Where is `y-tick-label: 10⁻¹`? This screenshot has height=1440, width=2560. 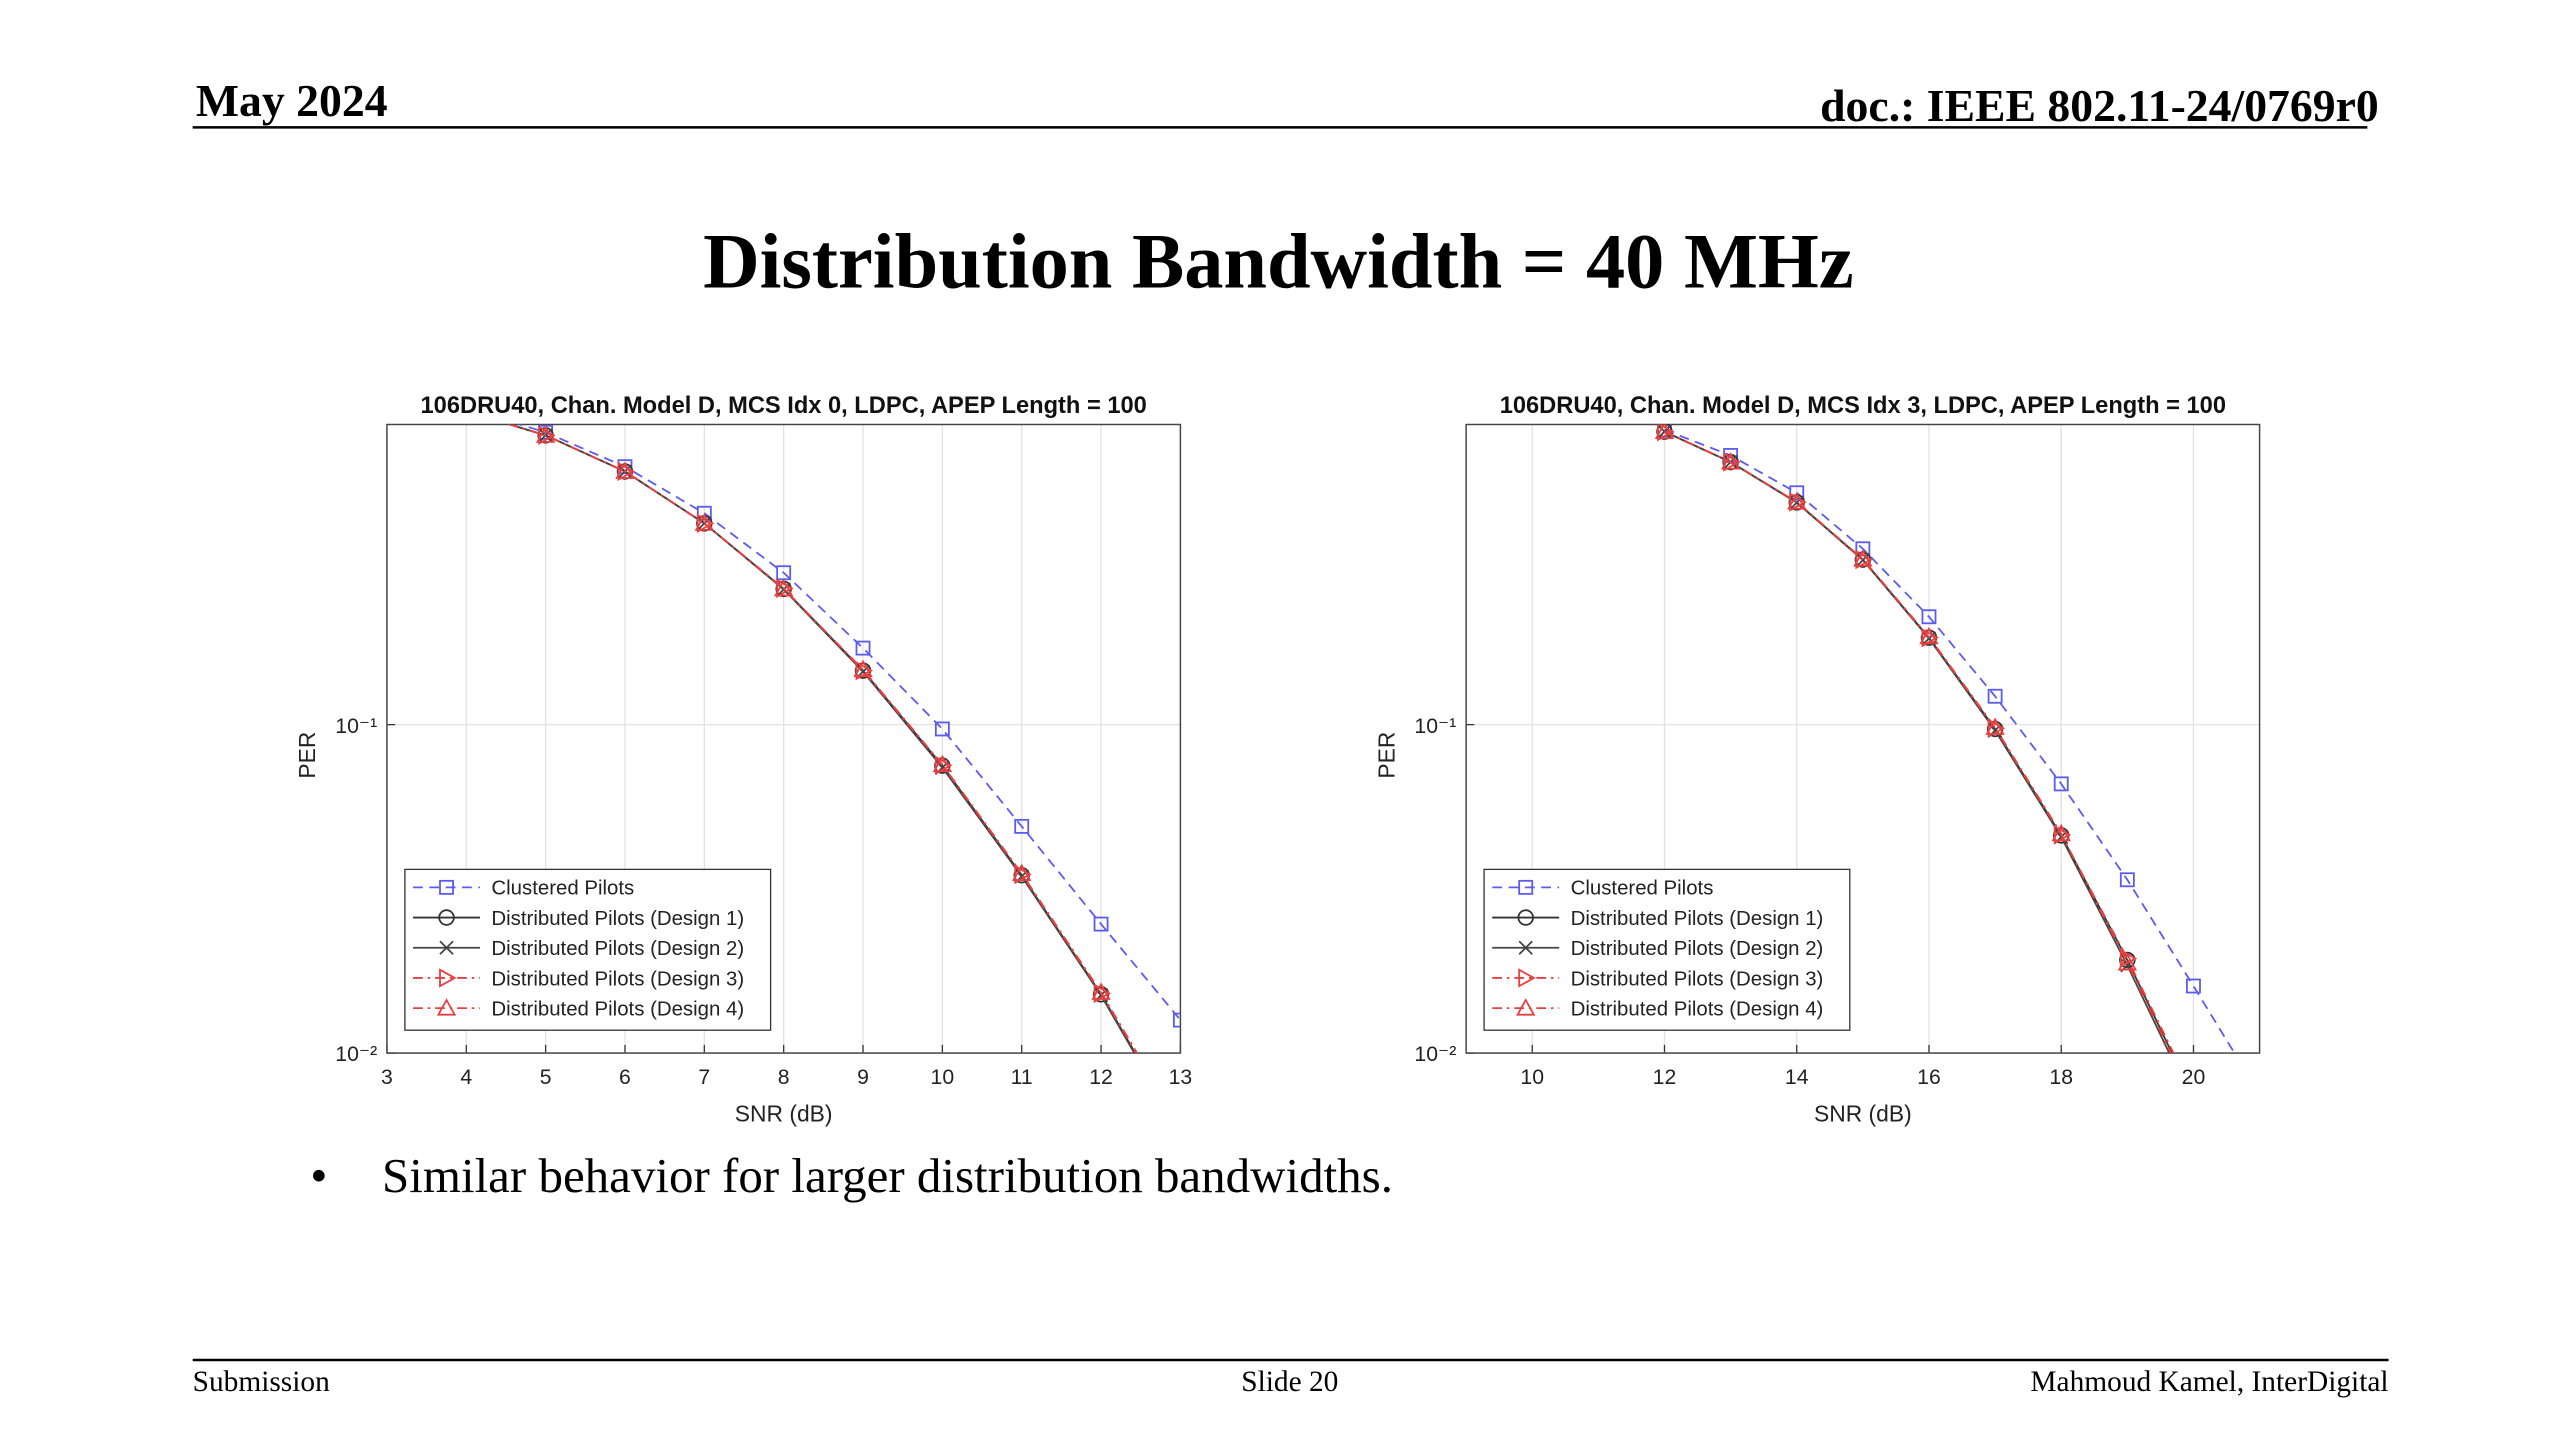 y-tick-label: 10⁻¹ is located at coordinates (356, 726).